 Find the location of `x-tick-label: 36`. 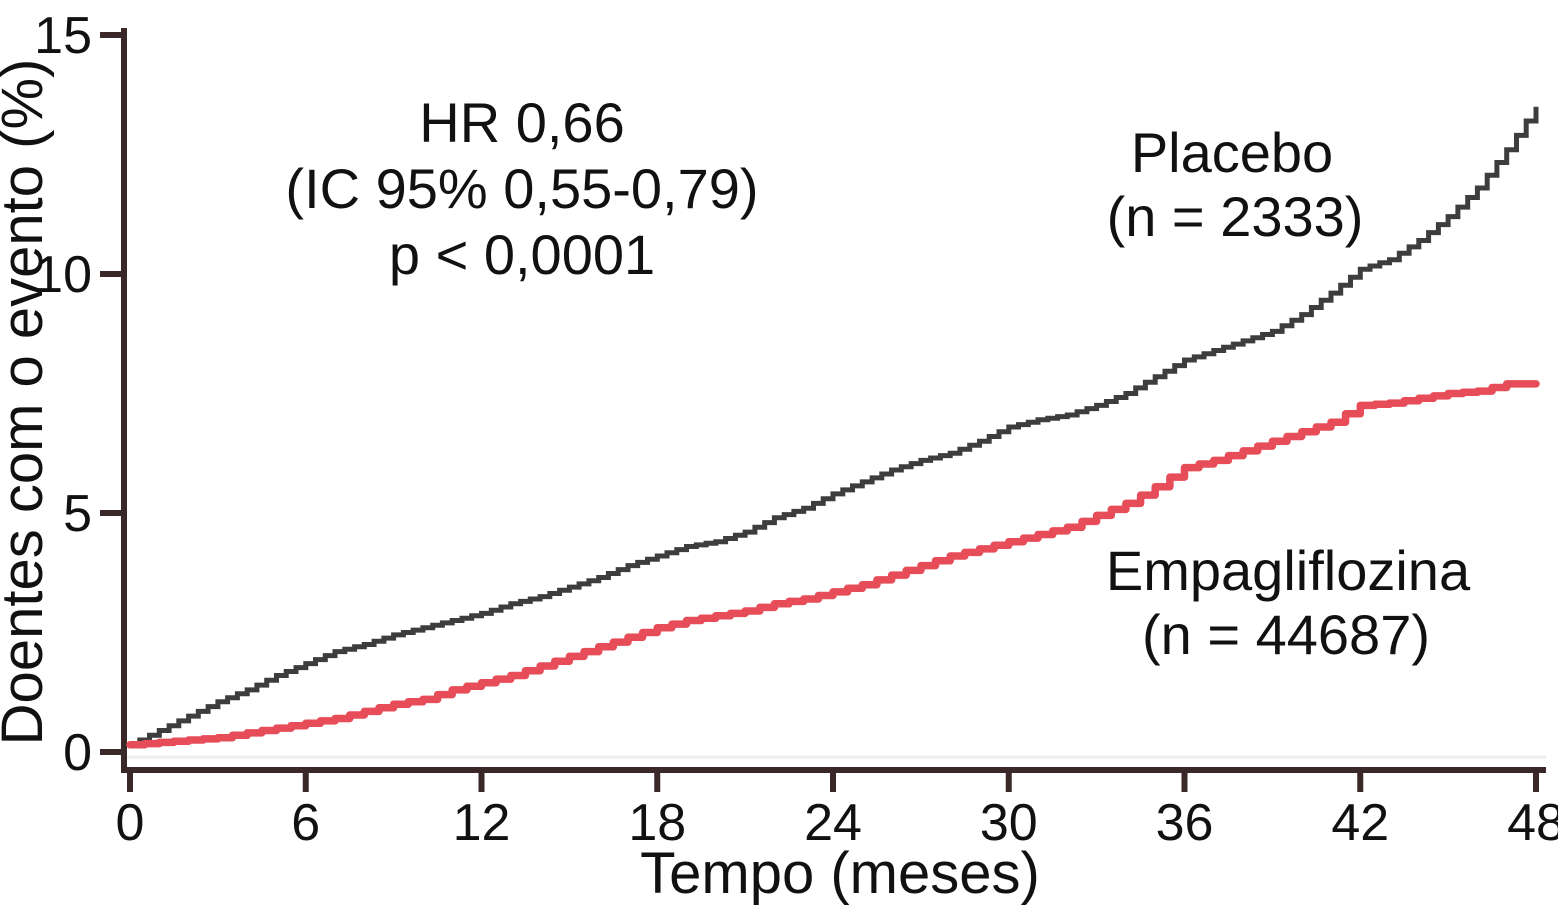

x-tick-label: 36 is located at coordinates (1185, 823).